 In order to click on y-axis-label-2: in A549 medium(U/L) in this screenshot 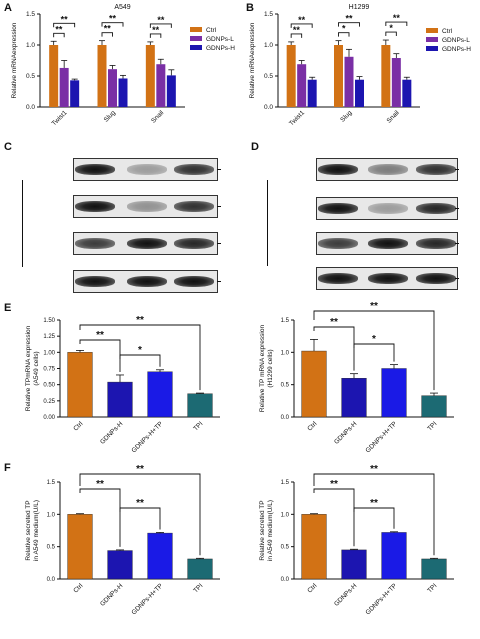, I will do `click(36, 530)`.